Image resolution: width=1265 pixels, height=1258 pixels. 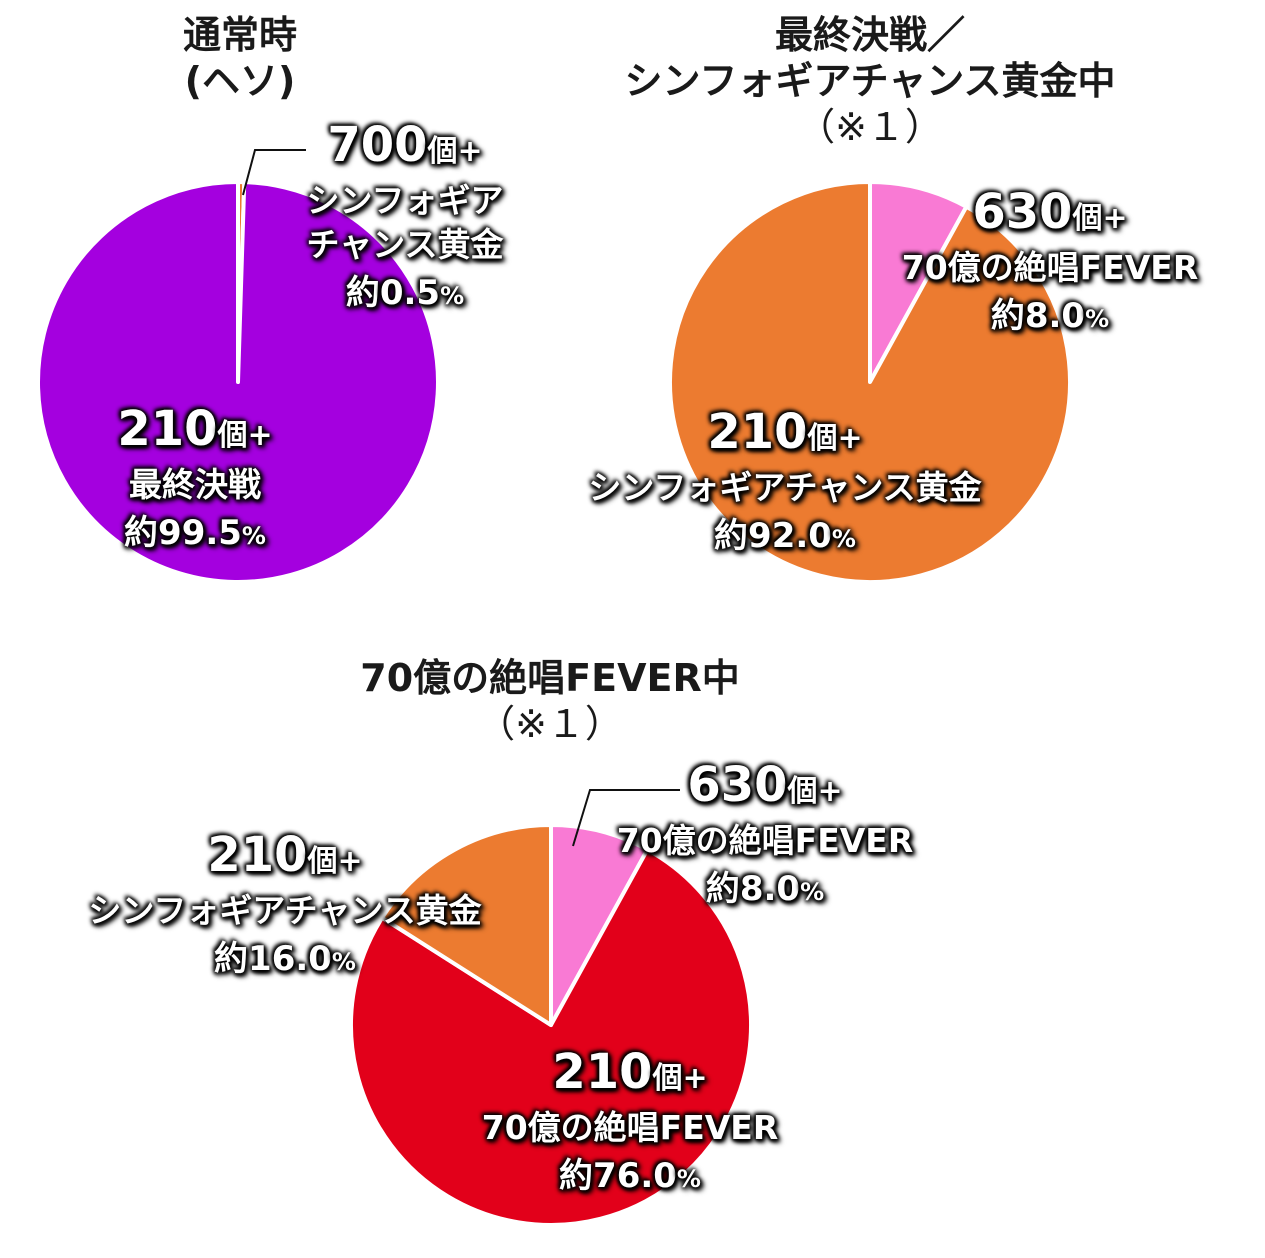 What do you see at coordinates (785, 487) in the screenshot?
I see `chart2-slice2-name: シンフォギアチャンス黄金` at bounding box center [785, 487].